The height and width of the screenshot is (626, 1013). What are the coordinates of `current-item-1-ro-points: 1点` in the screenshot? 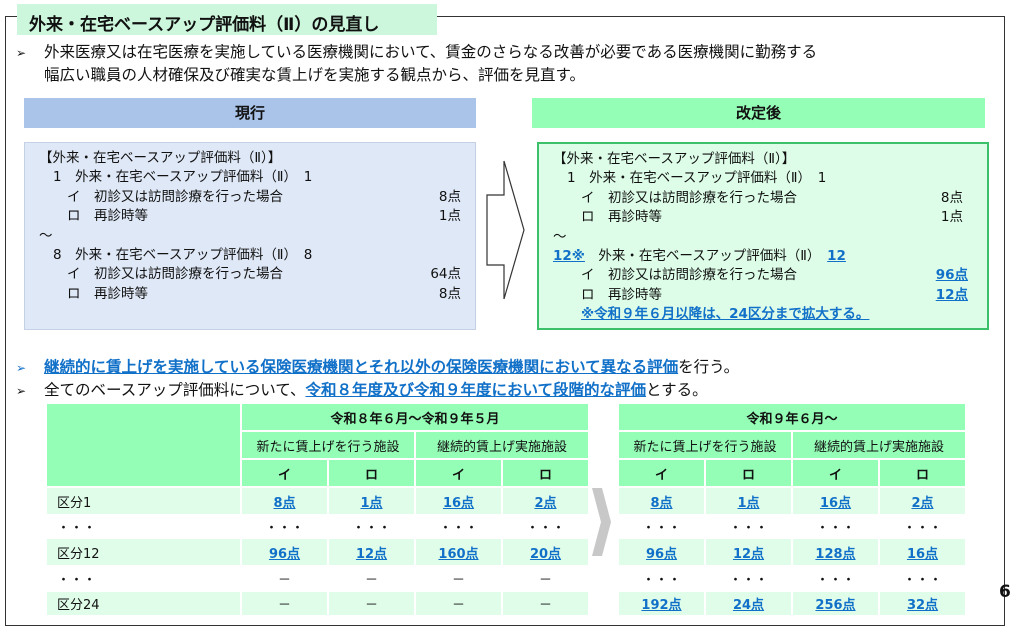 It's located at (449, 216).